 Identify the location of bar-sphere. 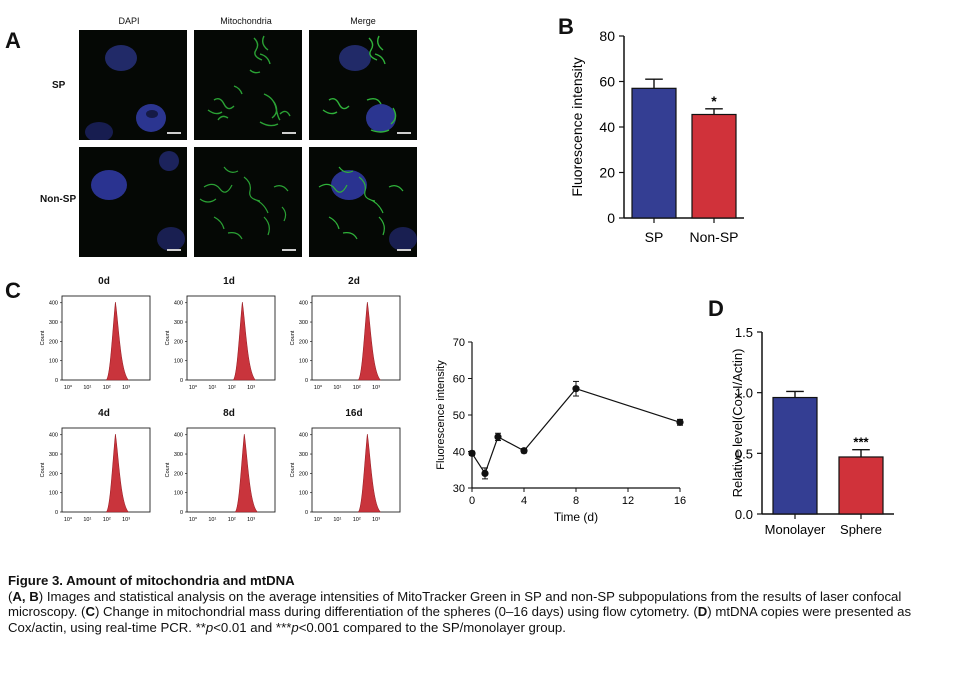
(861, 485).